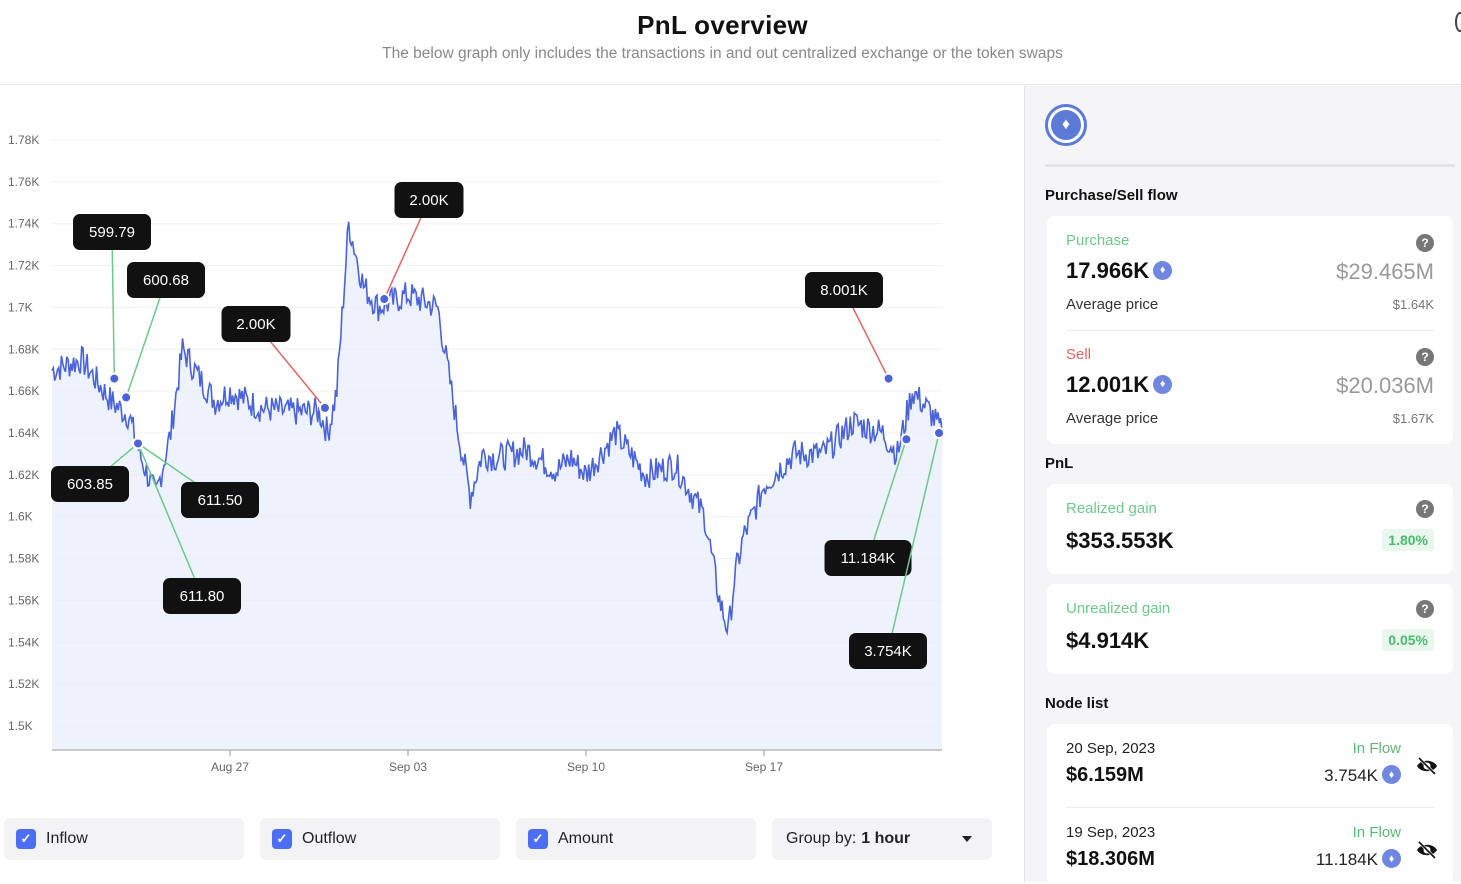  Describe the element at coordinates (1413, 304) in the screenshot. I see `purchase-avg-value: $1.64K` at that location.